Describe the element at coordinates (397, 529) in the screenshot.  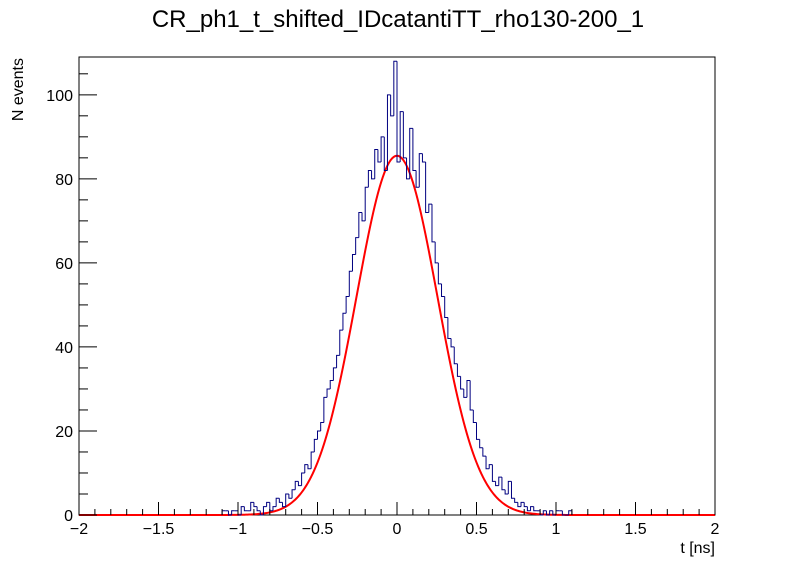
I see `x-tick-label: 0` at that location.